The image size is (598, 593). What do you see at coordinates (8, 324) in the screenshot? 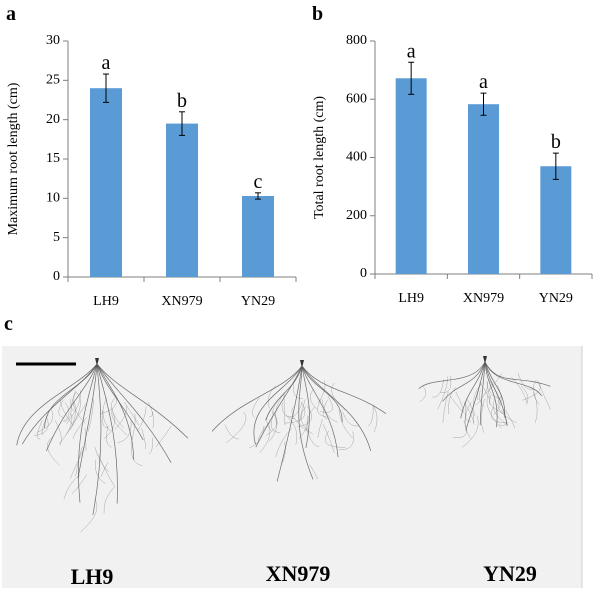
I see `panel-letter-c: c` at bounding box center [8, 324].